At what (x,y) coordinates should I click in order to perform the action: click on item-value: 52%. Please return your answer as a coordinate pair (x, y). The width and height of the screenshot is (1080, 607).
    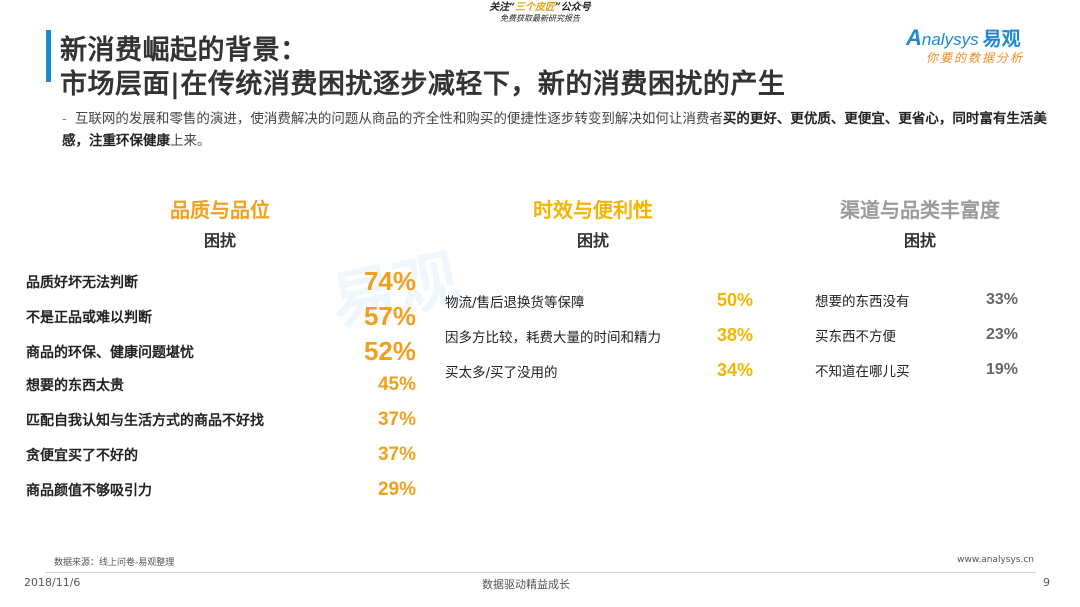
    Looking at the image, I should click on (389, 351).